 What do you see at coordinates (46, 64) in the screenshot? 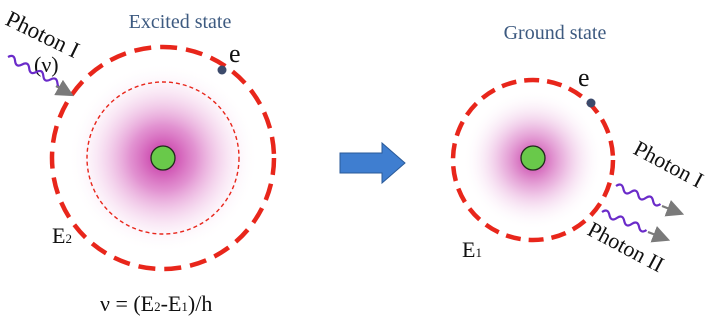
I see `photon-left-frequency: (ν)` at bounding box center [46, 64].